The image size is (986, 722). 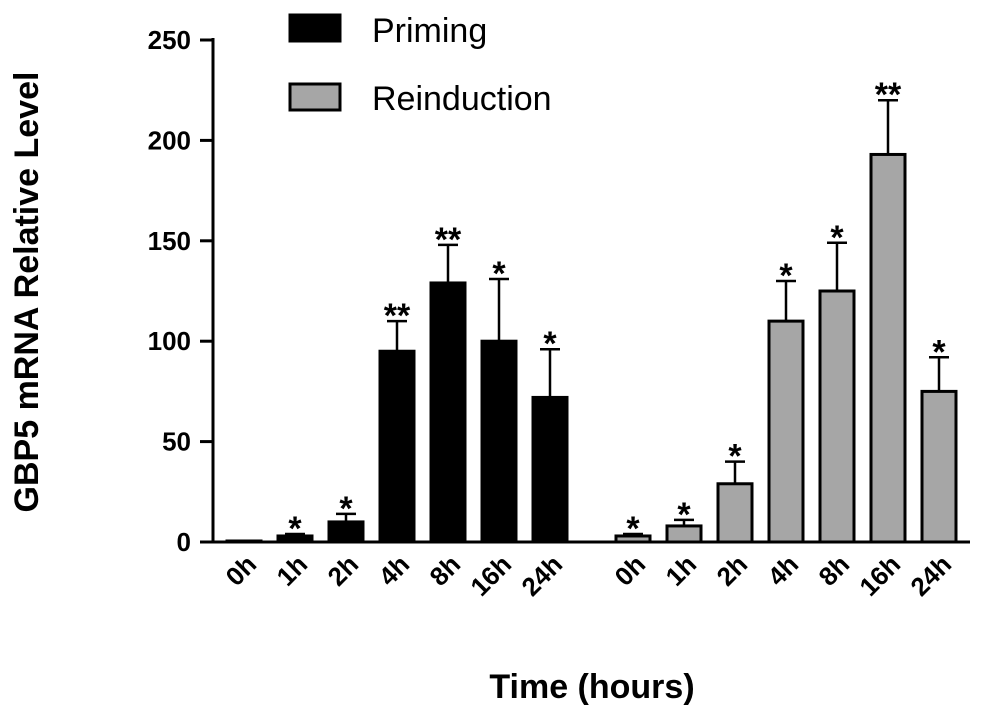 I want to click on y-axis: 0 50 100 150 200 250, so click(x=181, y=291).